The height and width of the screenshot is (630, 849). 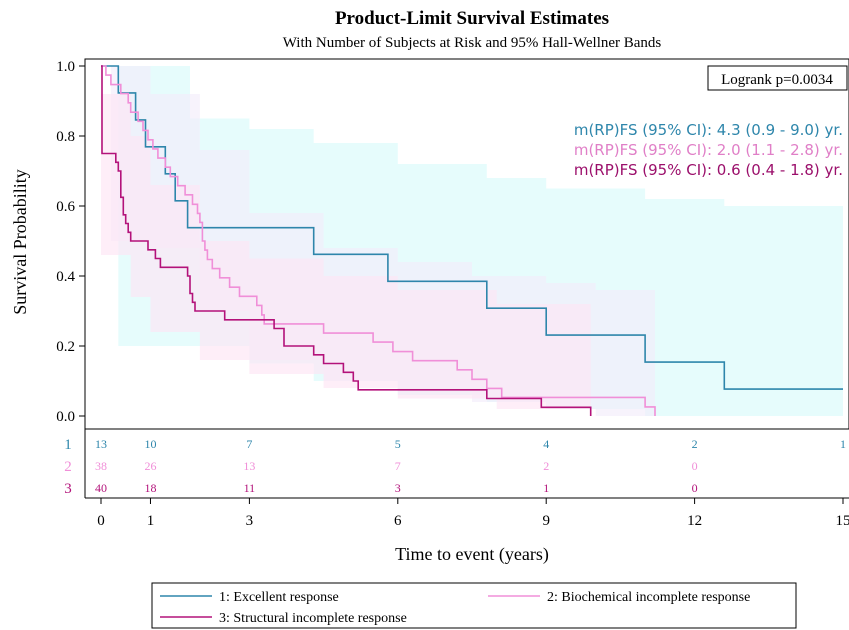 I want to click on y-tick-label: 0.8, so click(x=65, y=137).